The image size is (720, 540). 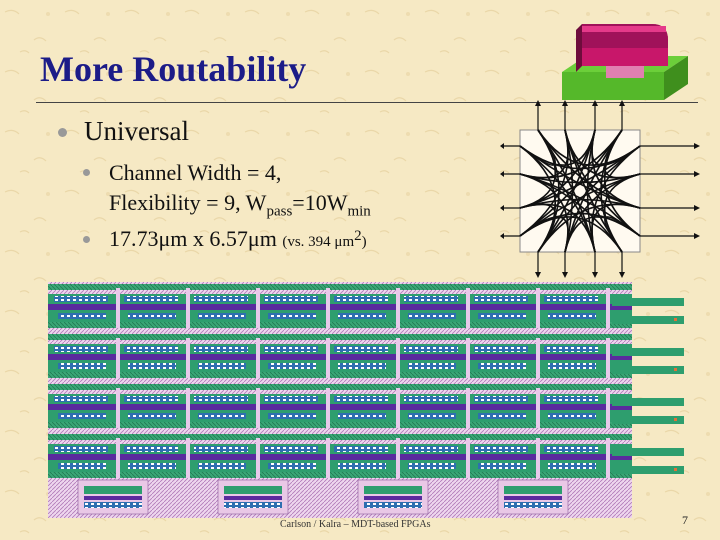 I want to click on slide-title: More Routability, so click(x=173, y=69).